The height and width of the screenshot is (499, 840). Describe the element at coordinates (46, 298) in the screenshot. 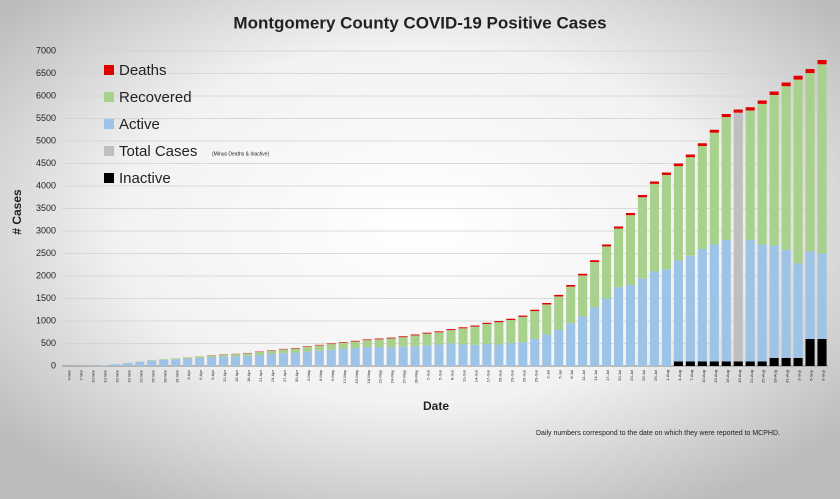

I see `y-tick-label: 1500` at that location.